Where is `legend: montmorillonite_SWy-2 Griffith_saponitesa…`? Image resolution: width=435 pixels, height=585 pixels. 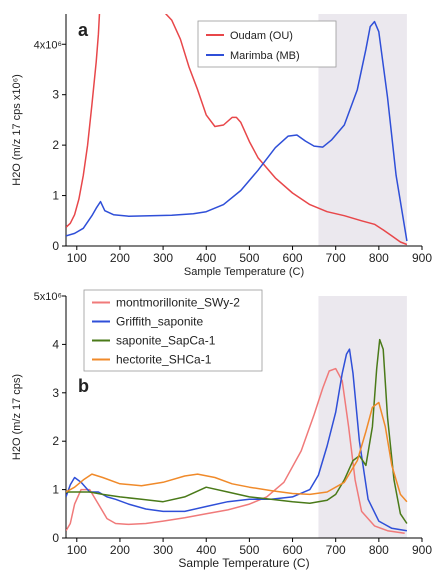 legend: montmorillonite_SWy-2 Griffith_saponitesa… is located at coordinates (173, 330).